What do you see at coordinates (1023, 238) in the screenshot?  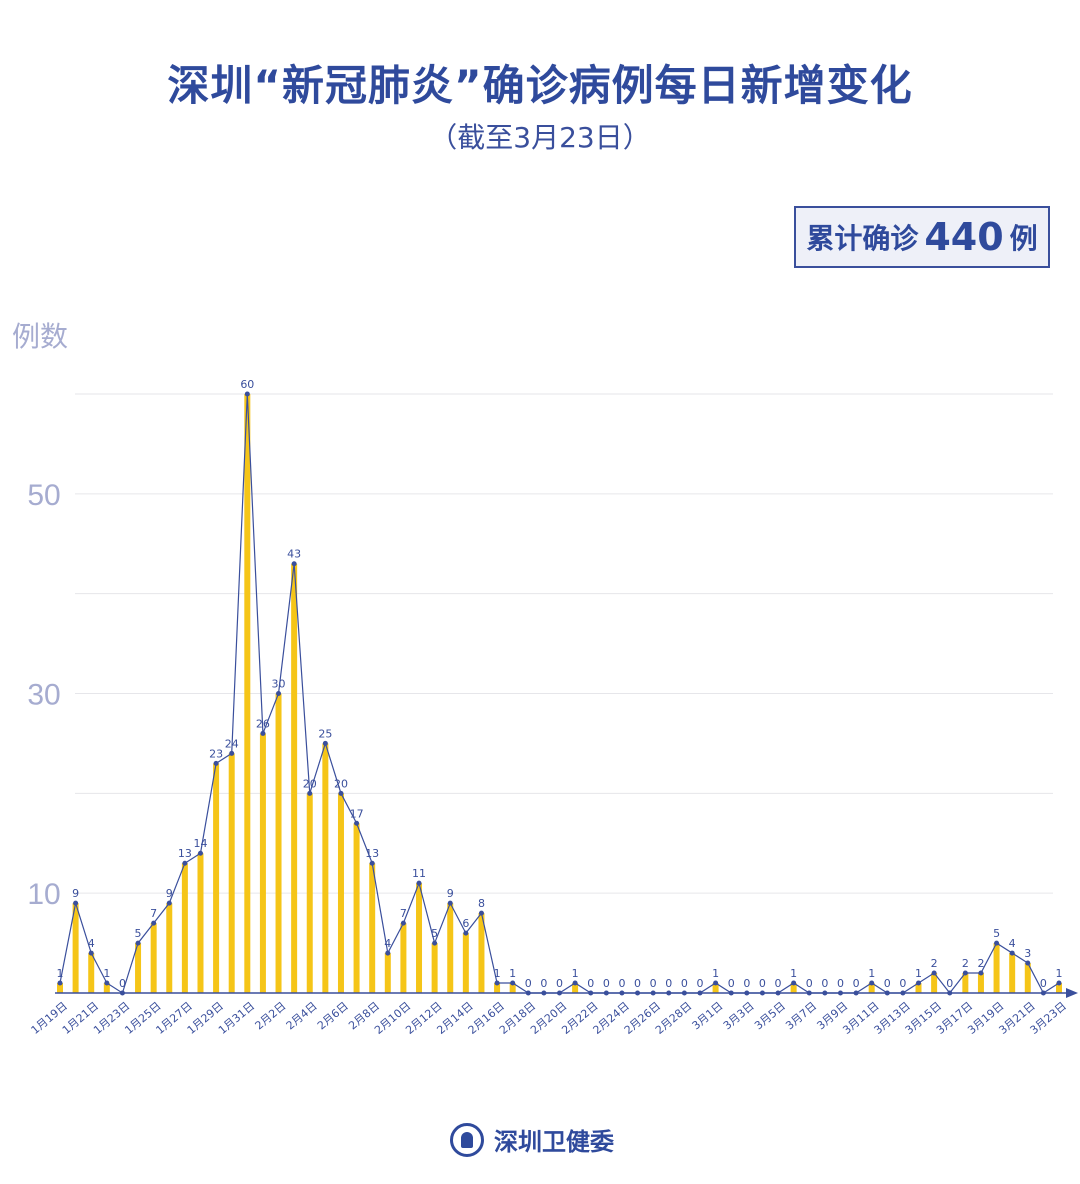 I see `total-suffix: 例` at bounding box center [1023, 238].